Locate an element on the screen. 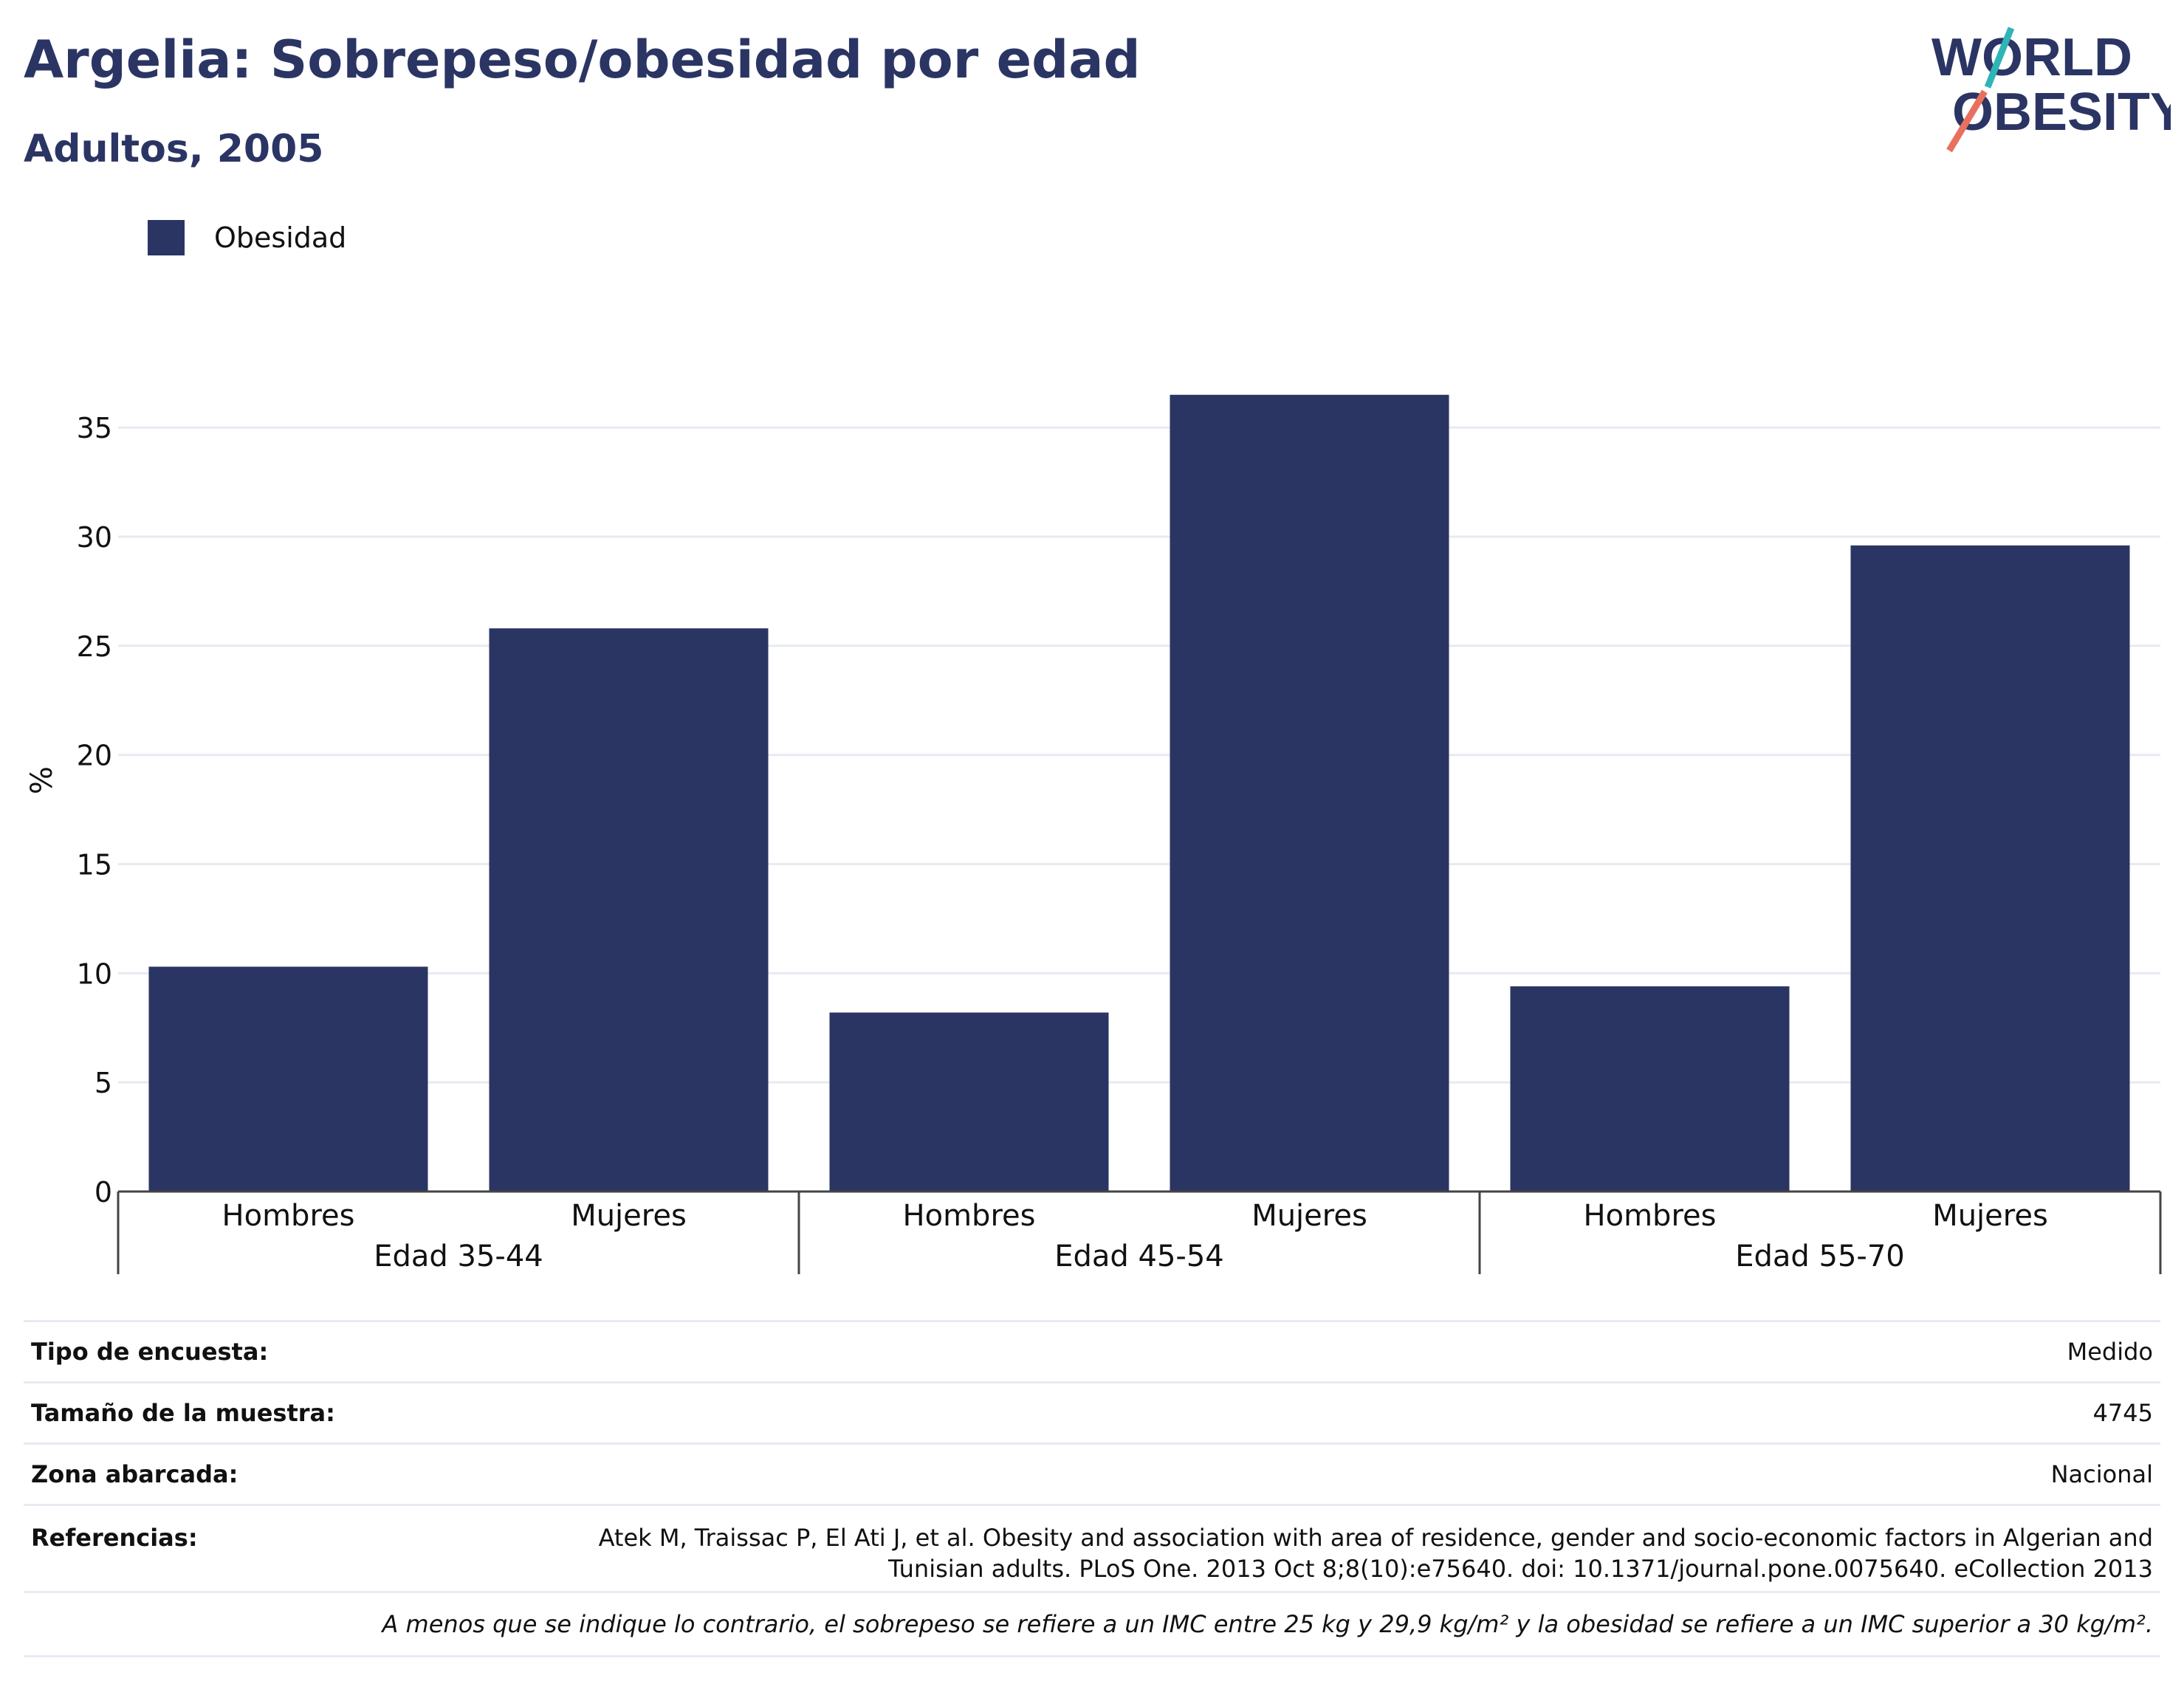 This screenshot has height=1695, width=2184. coverage-label: Zona abarcada: is located at coordinates (134, 1474).